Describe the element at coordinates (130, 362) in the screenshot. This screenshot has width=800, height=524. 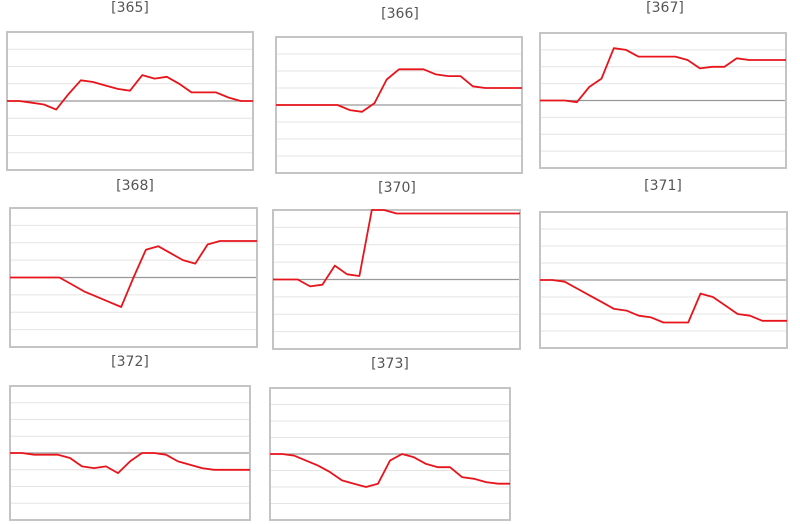
I see `chart-title: [372]` at that location.